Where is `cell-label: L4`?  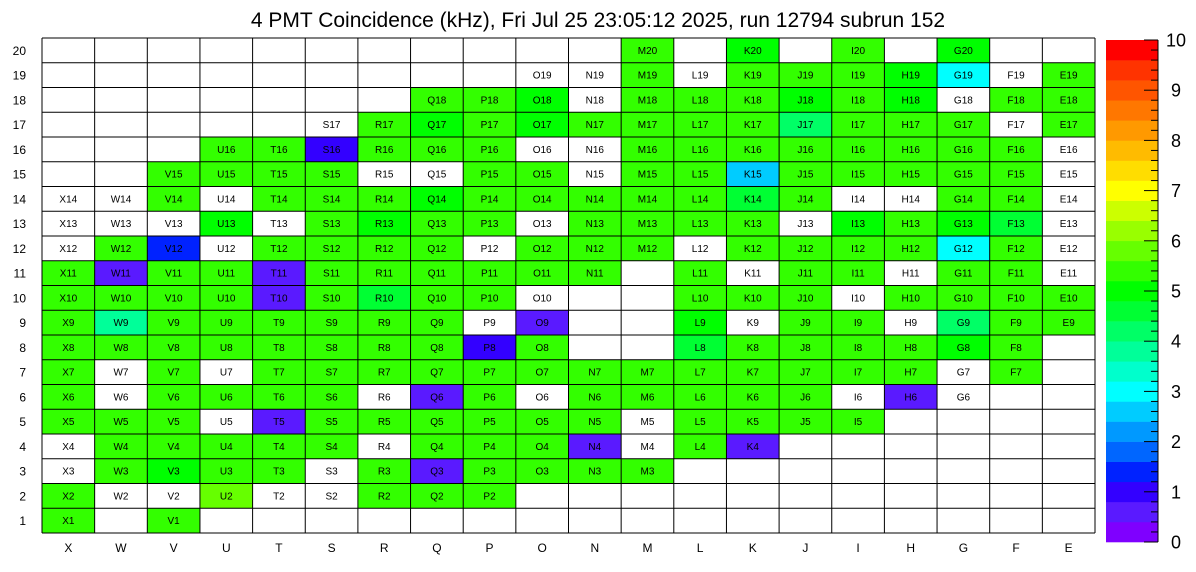
cell-label: L4 is located at coordinates (701, 447).